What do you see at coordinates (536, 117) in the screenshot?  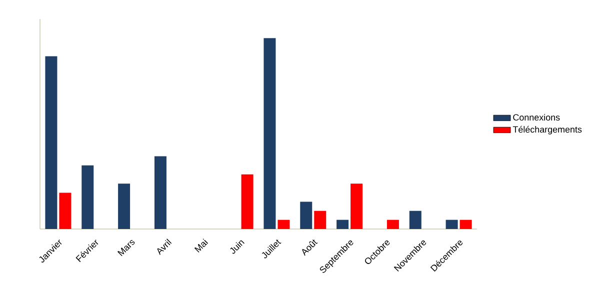 I see `legend-label: Connexions` at bounding box center [536, 117].